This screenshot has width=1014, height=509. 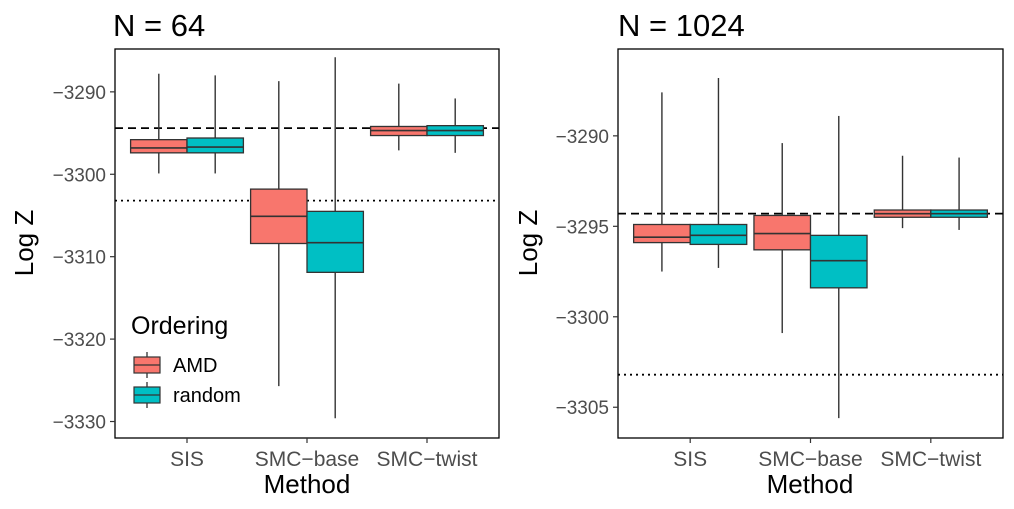 What do you see at coordinates (147, 395) in the screenshot?
I see `legend-key-random` at bounding box center [147, 395].